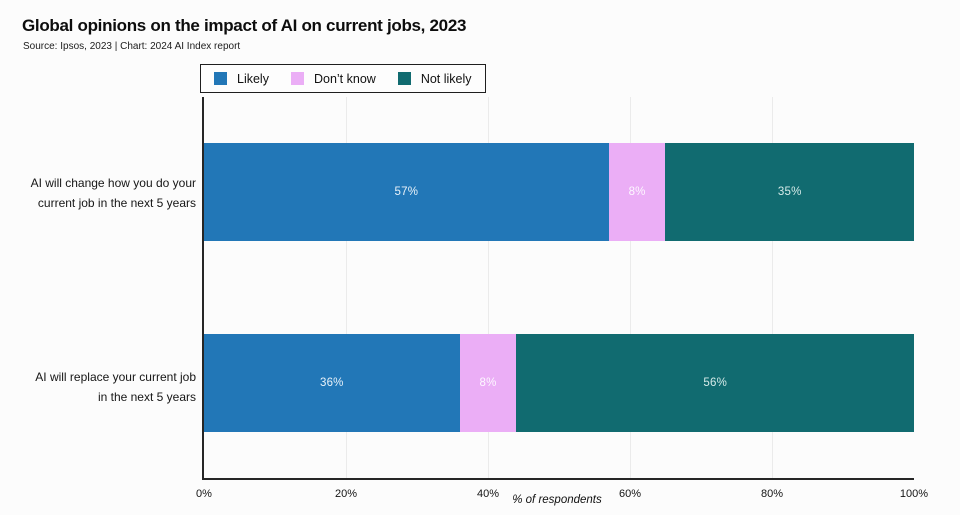 The width and height of the screenshot is (960, 515). I want to click on legend-label: Likely, so click(253, 78).